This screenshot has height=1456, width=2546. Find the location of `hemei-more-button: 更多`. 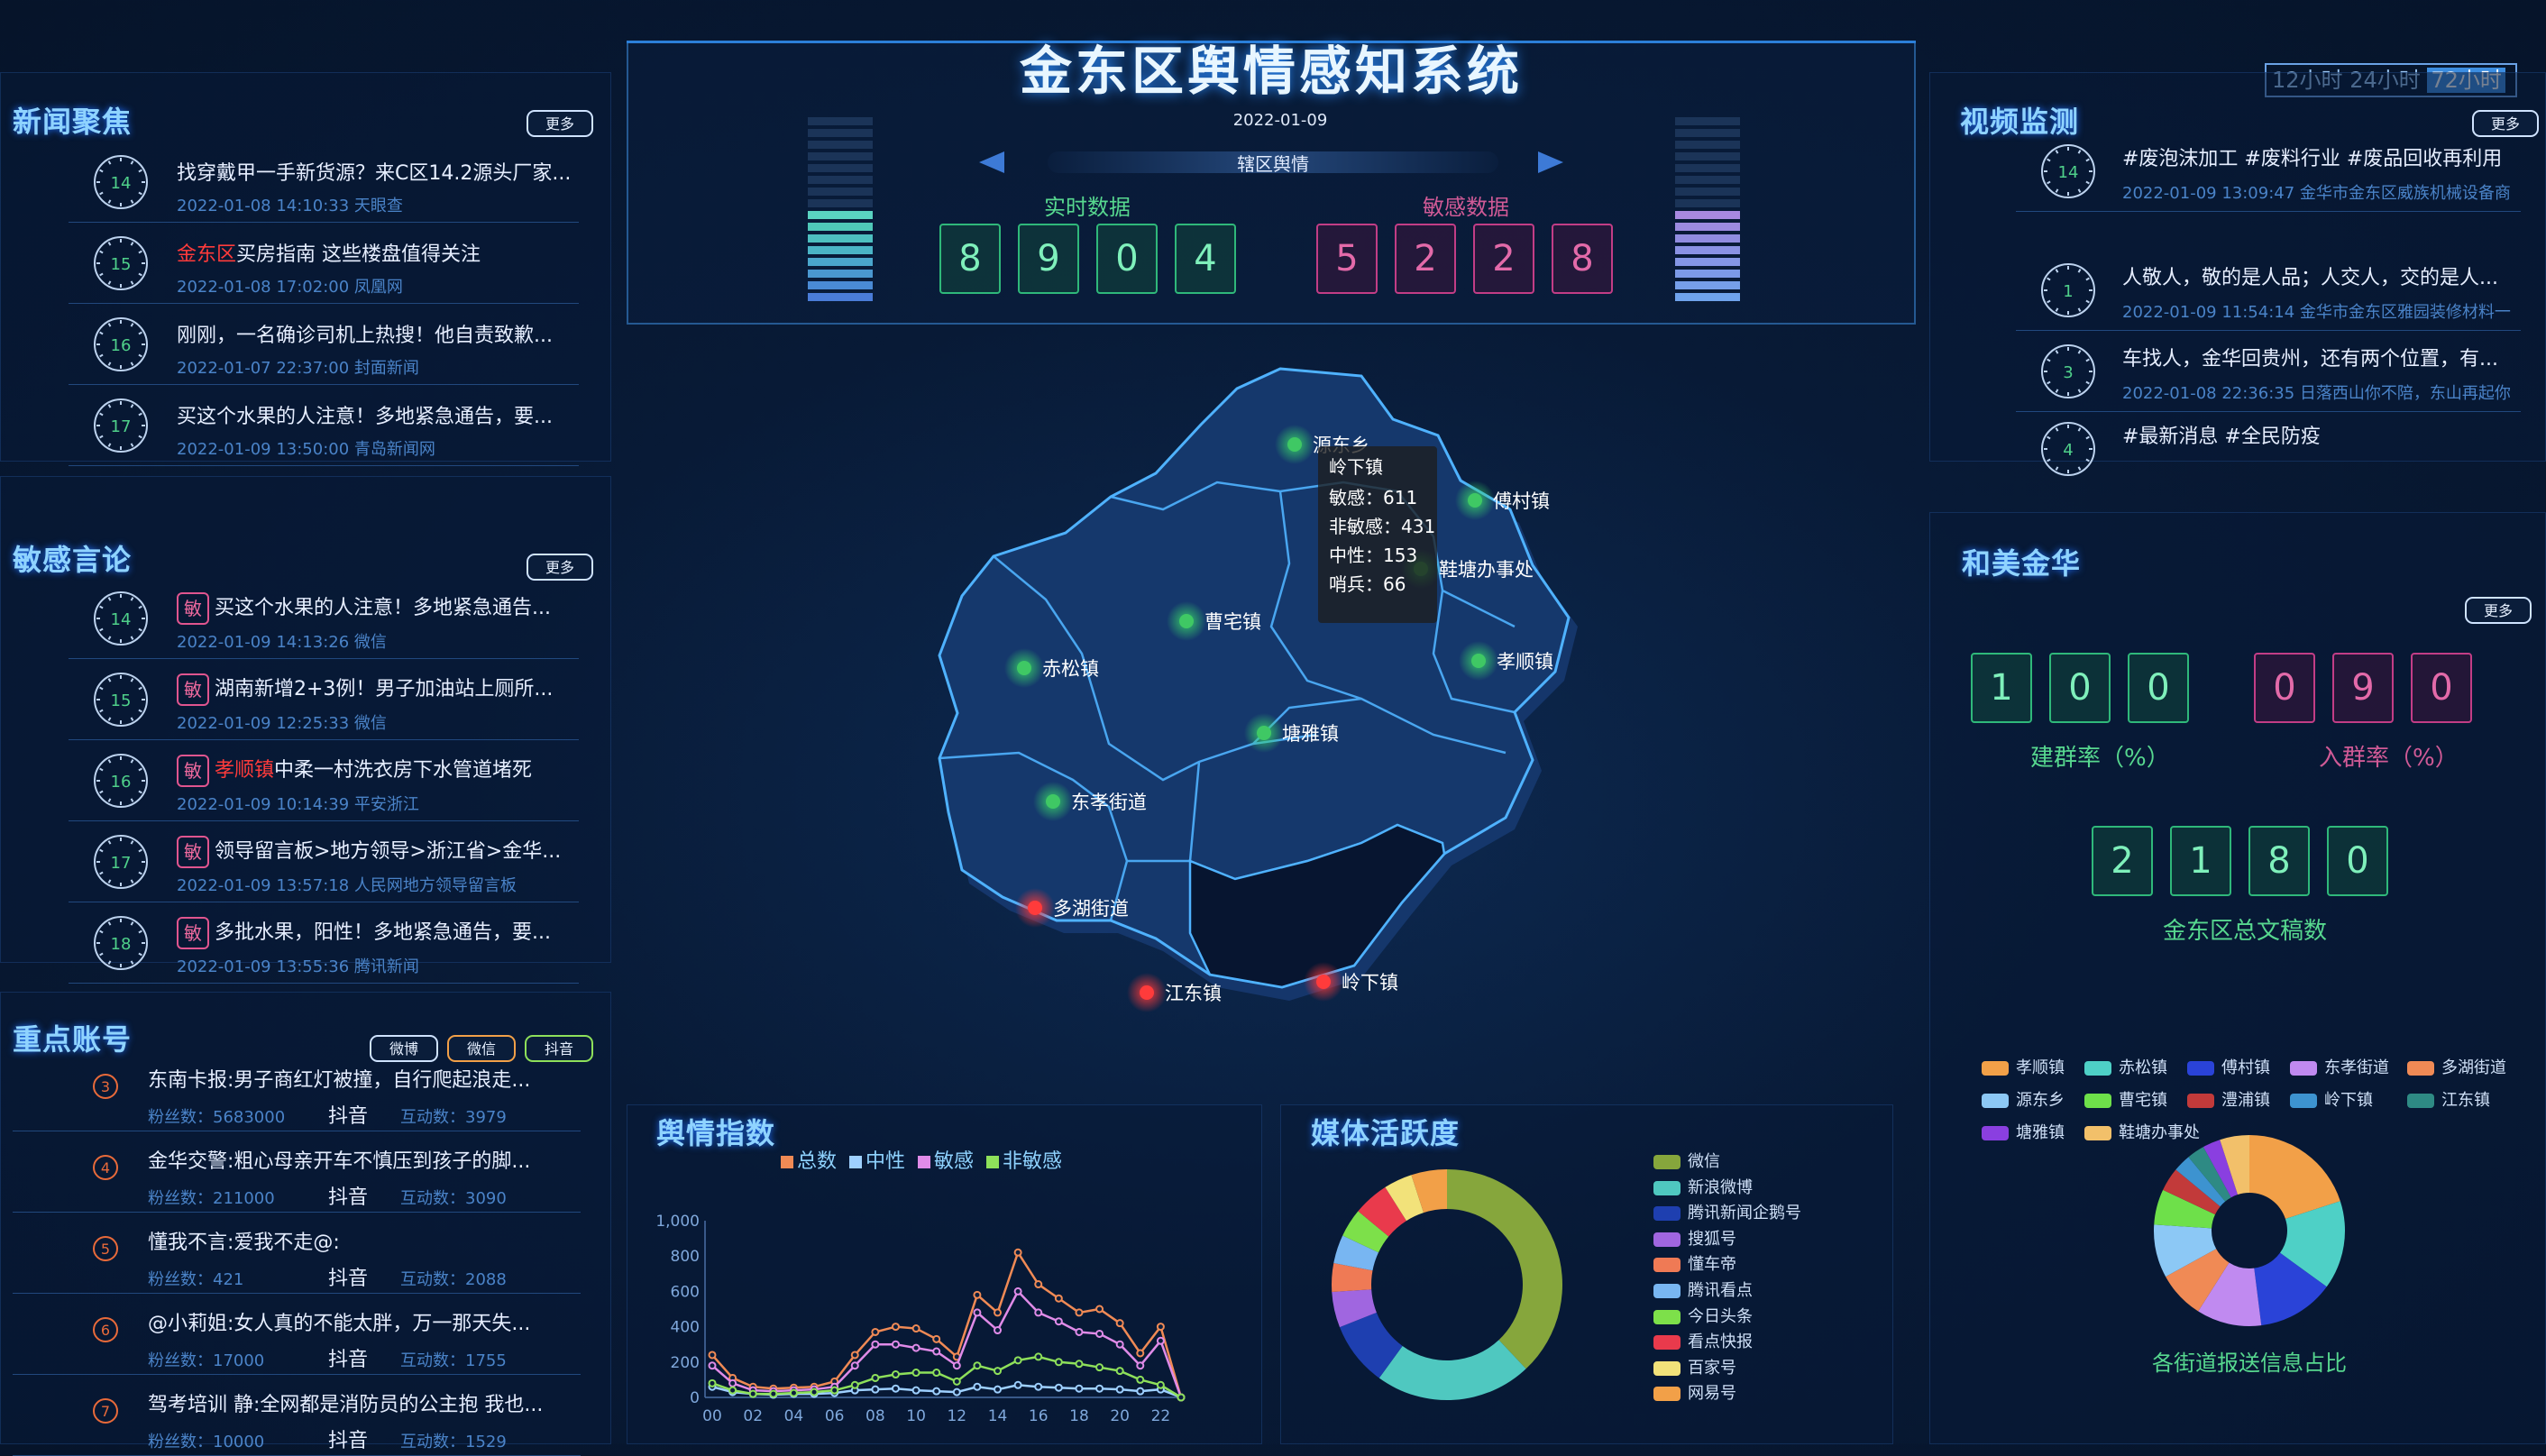

hemei-more-button: 更多 is located at coordinates (2498, 611).